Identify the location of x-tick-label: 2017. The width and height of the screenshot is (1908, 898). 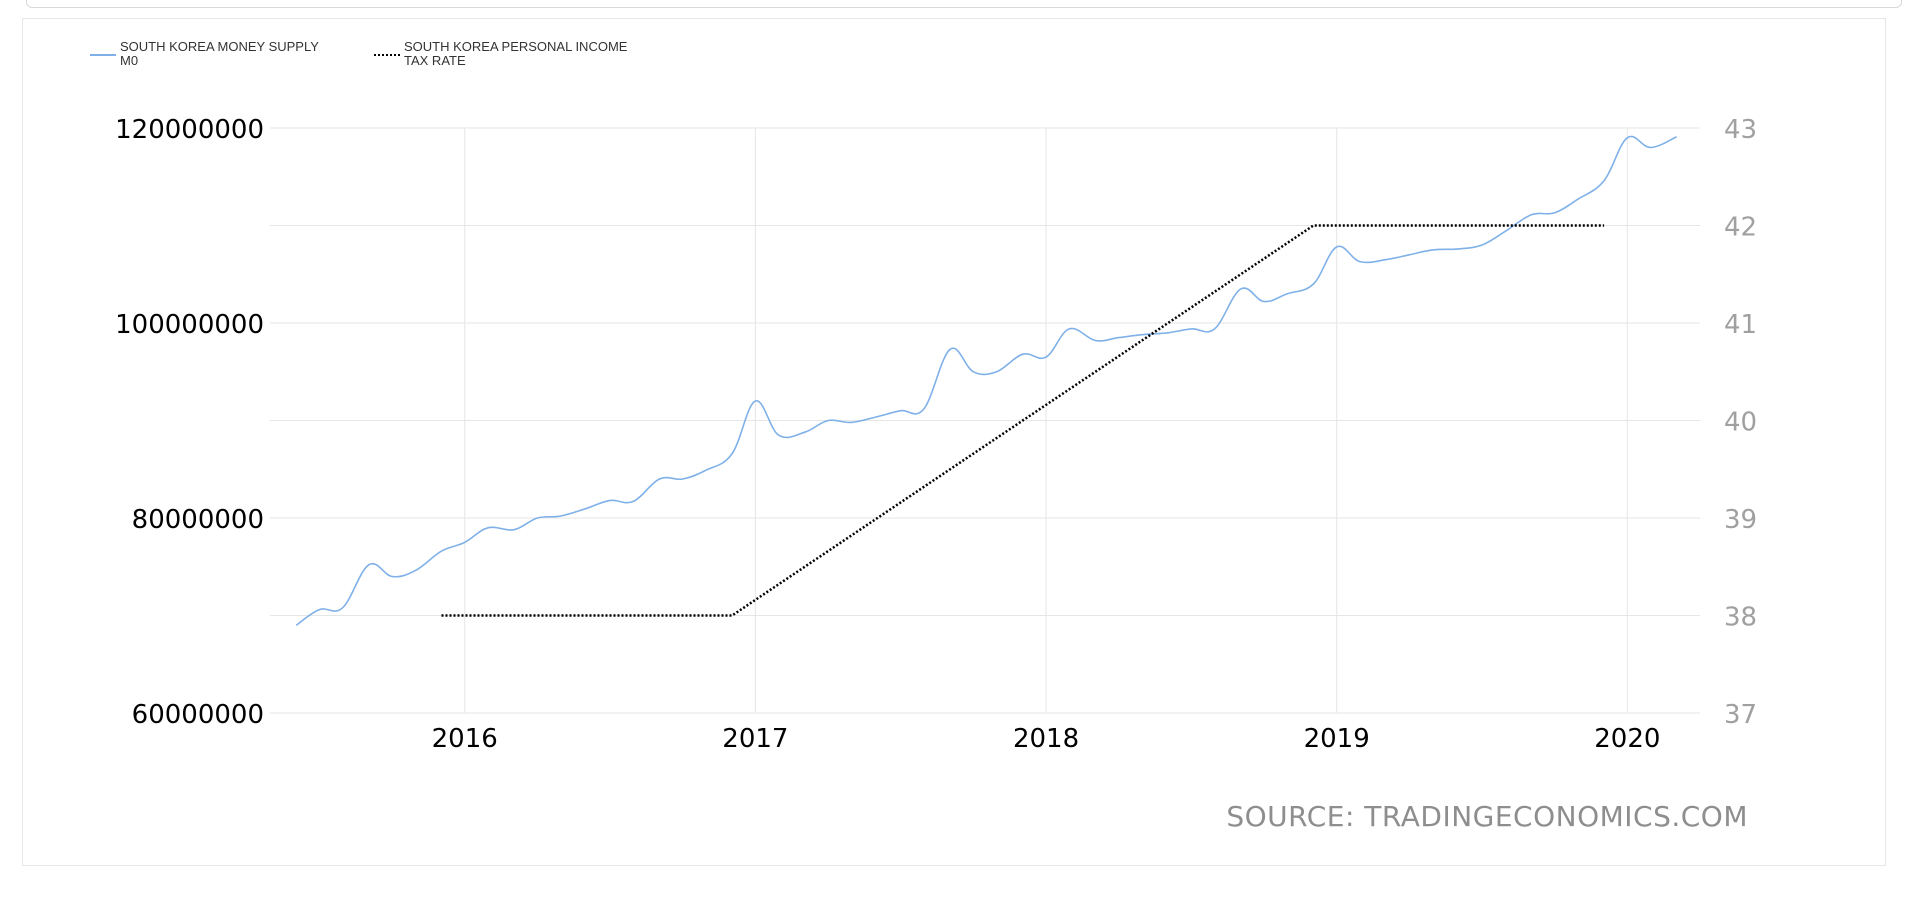
(755, 739).